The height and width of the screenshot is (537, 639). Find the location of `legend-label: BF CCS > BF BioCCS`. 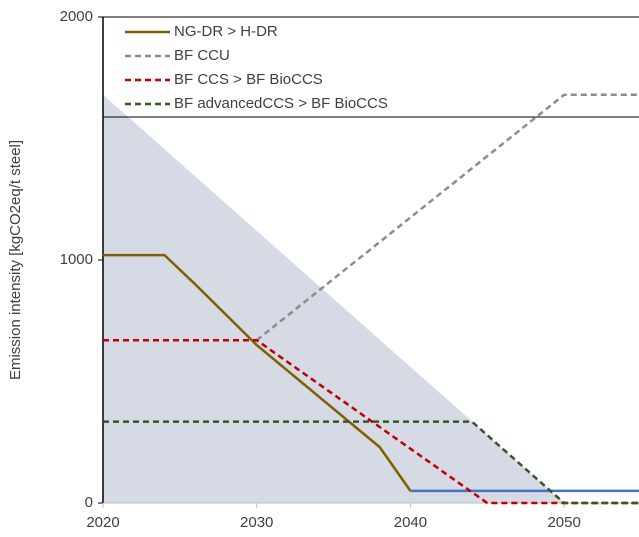

legend-label: BF CCS > BF BioCCS is located at coordinates (248, 79).